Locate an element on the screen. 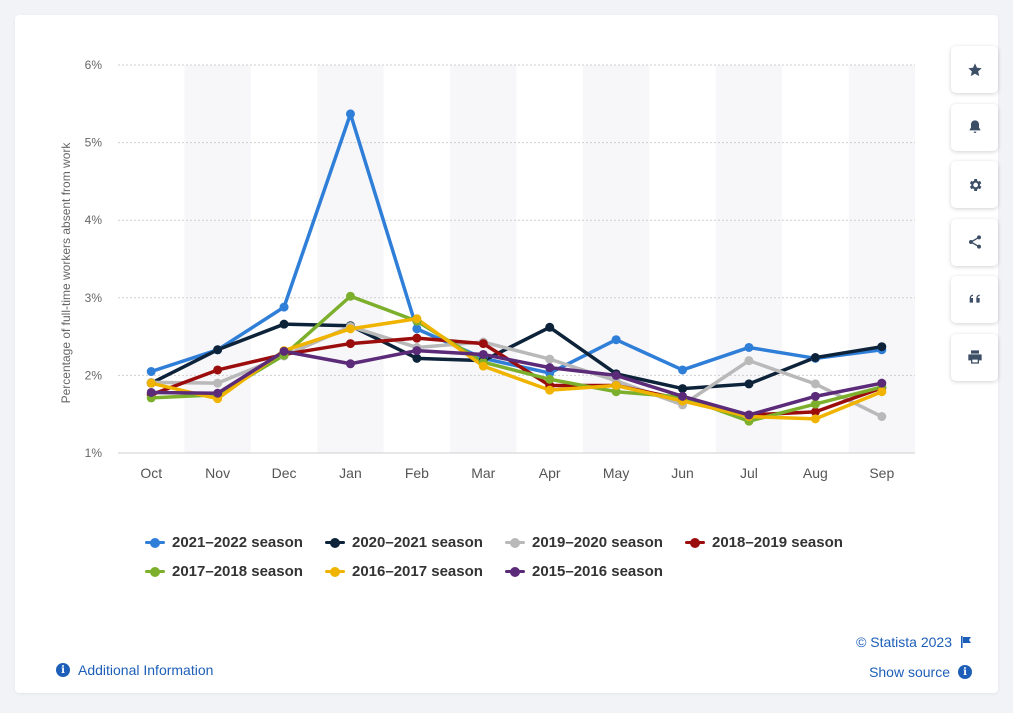  y-axis: 1% 2% 3% 4% 5% 6% is located at coordinates (94, 259).